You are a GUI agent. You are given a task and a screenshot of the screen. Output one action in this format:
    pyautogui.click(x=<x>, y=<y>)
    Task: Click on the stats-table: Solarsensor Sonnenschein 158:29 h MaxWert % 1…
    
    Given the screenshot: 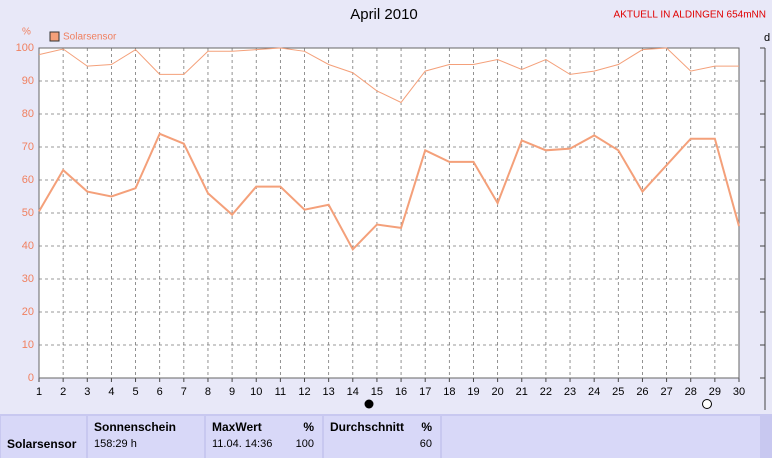 What is the action you would take?
    pyautogui.click(x=380, y=437)
    